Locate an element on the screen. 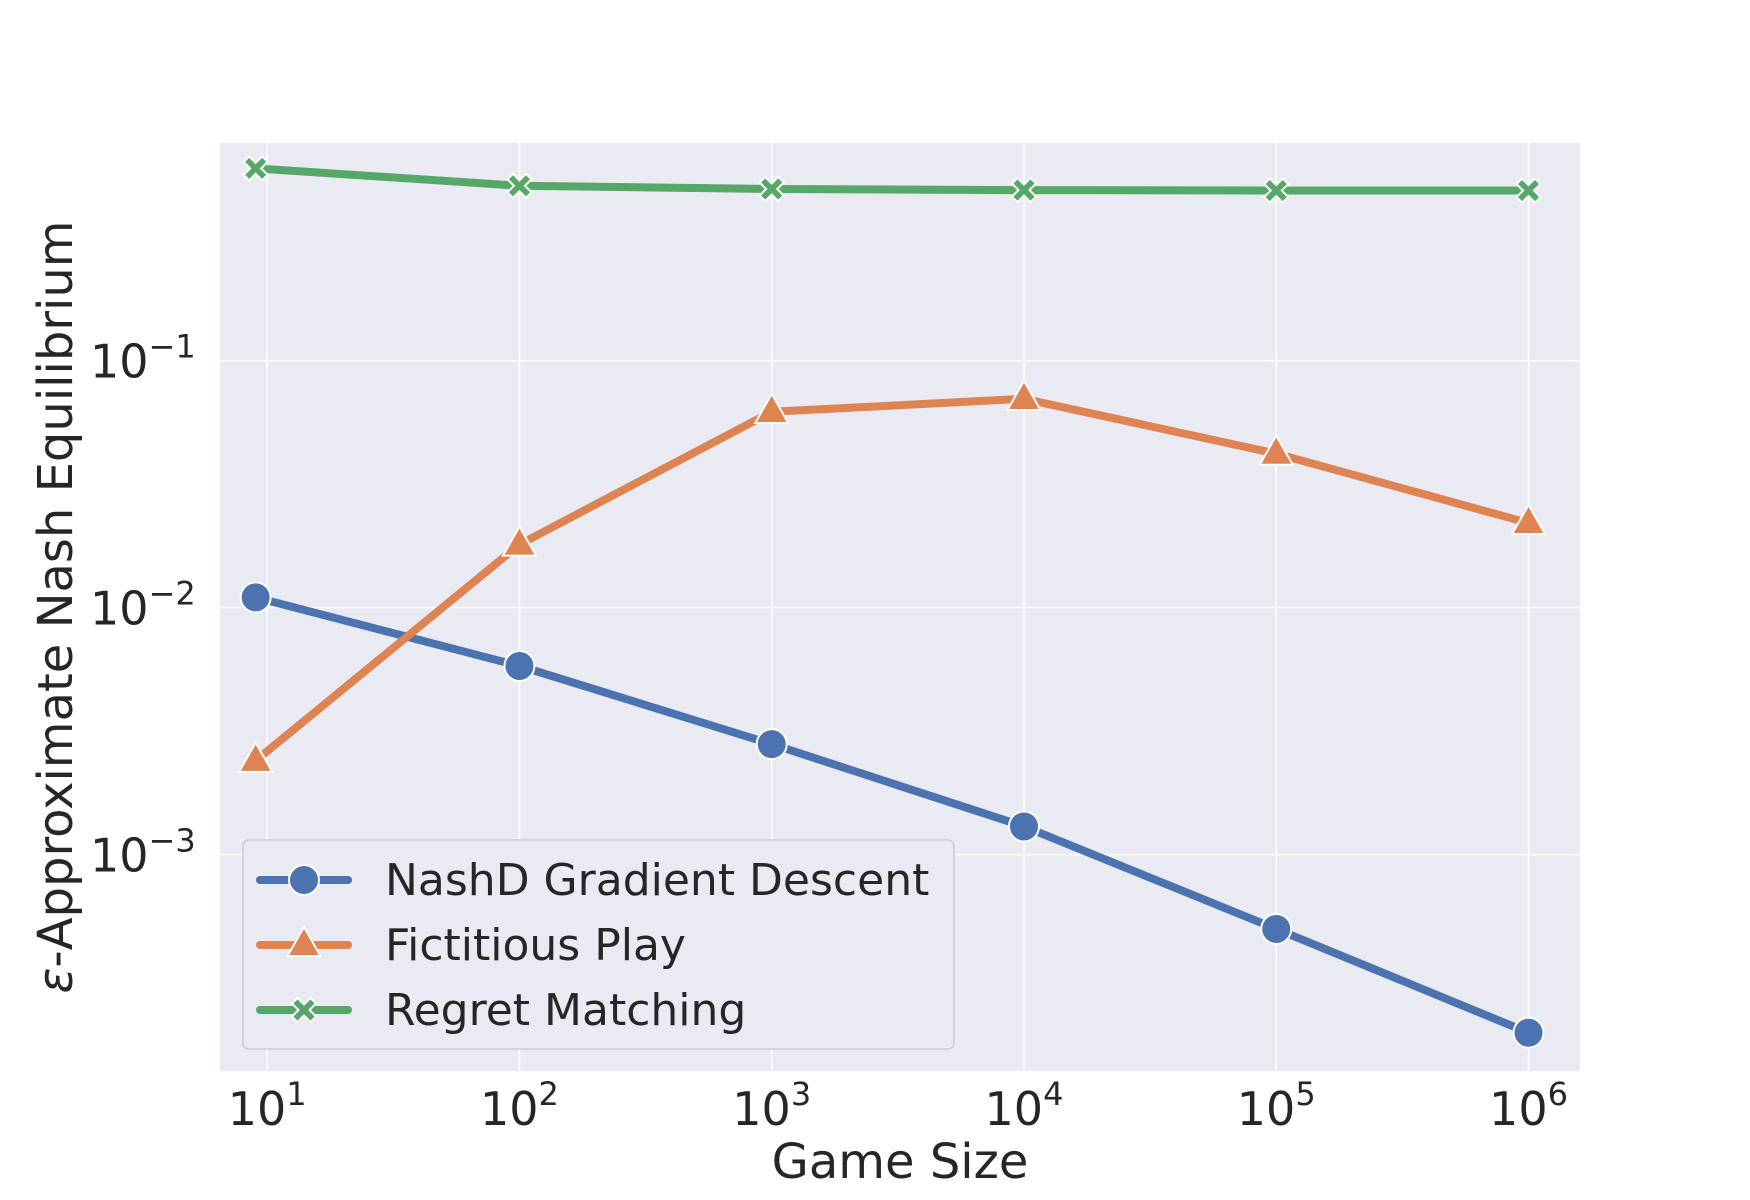 This screenshot has width=1750, height=1200. legend-label: Fictitious Play is located at coordinates (535, 945).